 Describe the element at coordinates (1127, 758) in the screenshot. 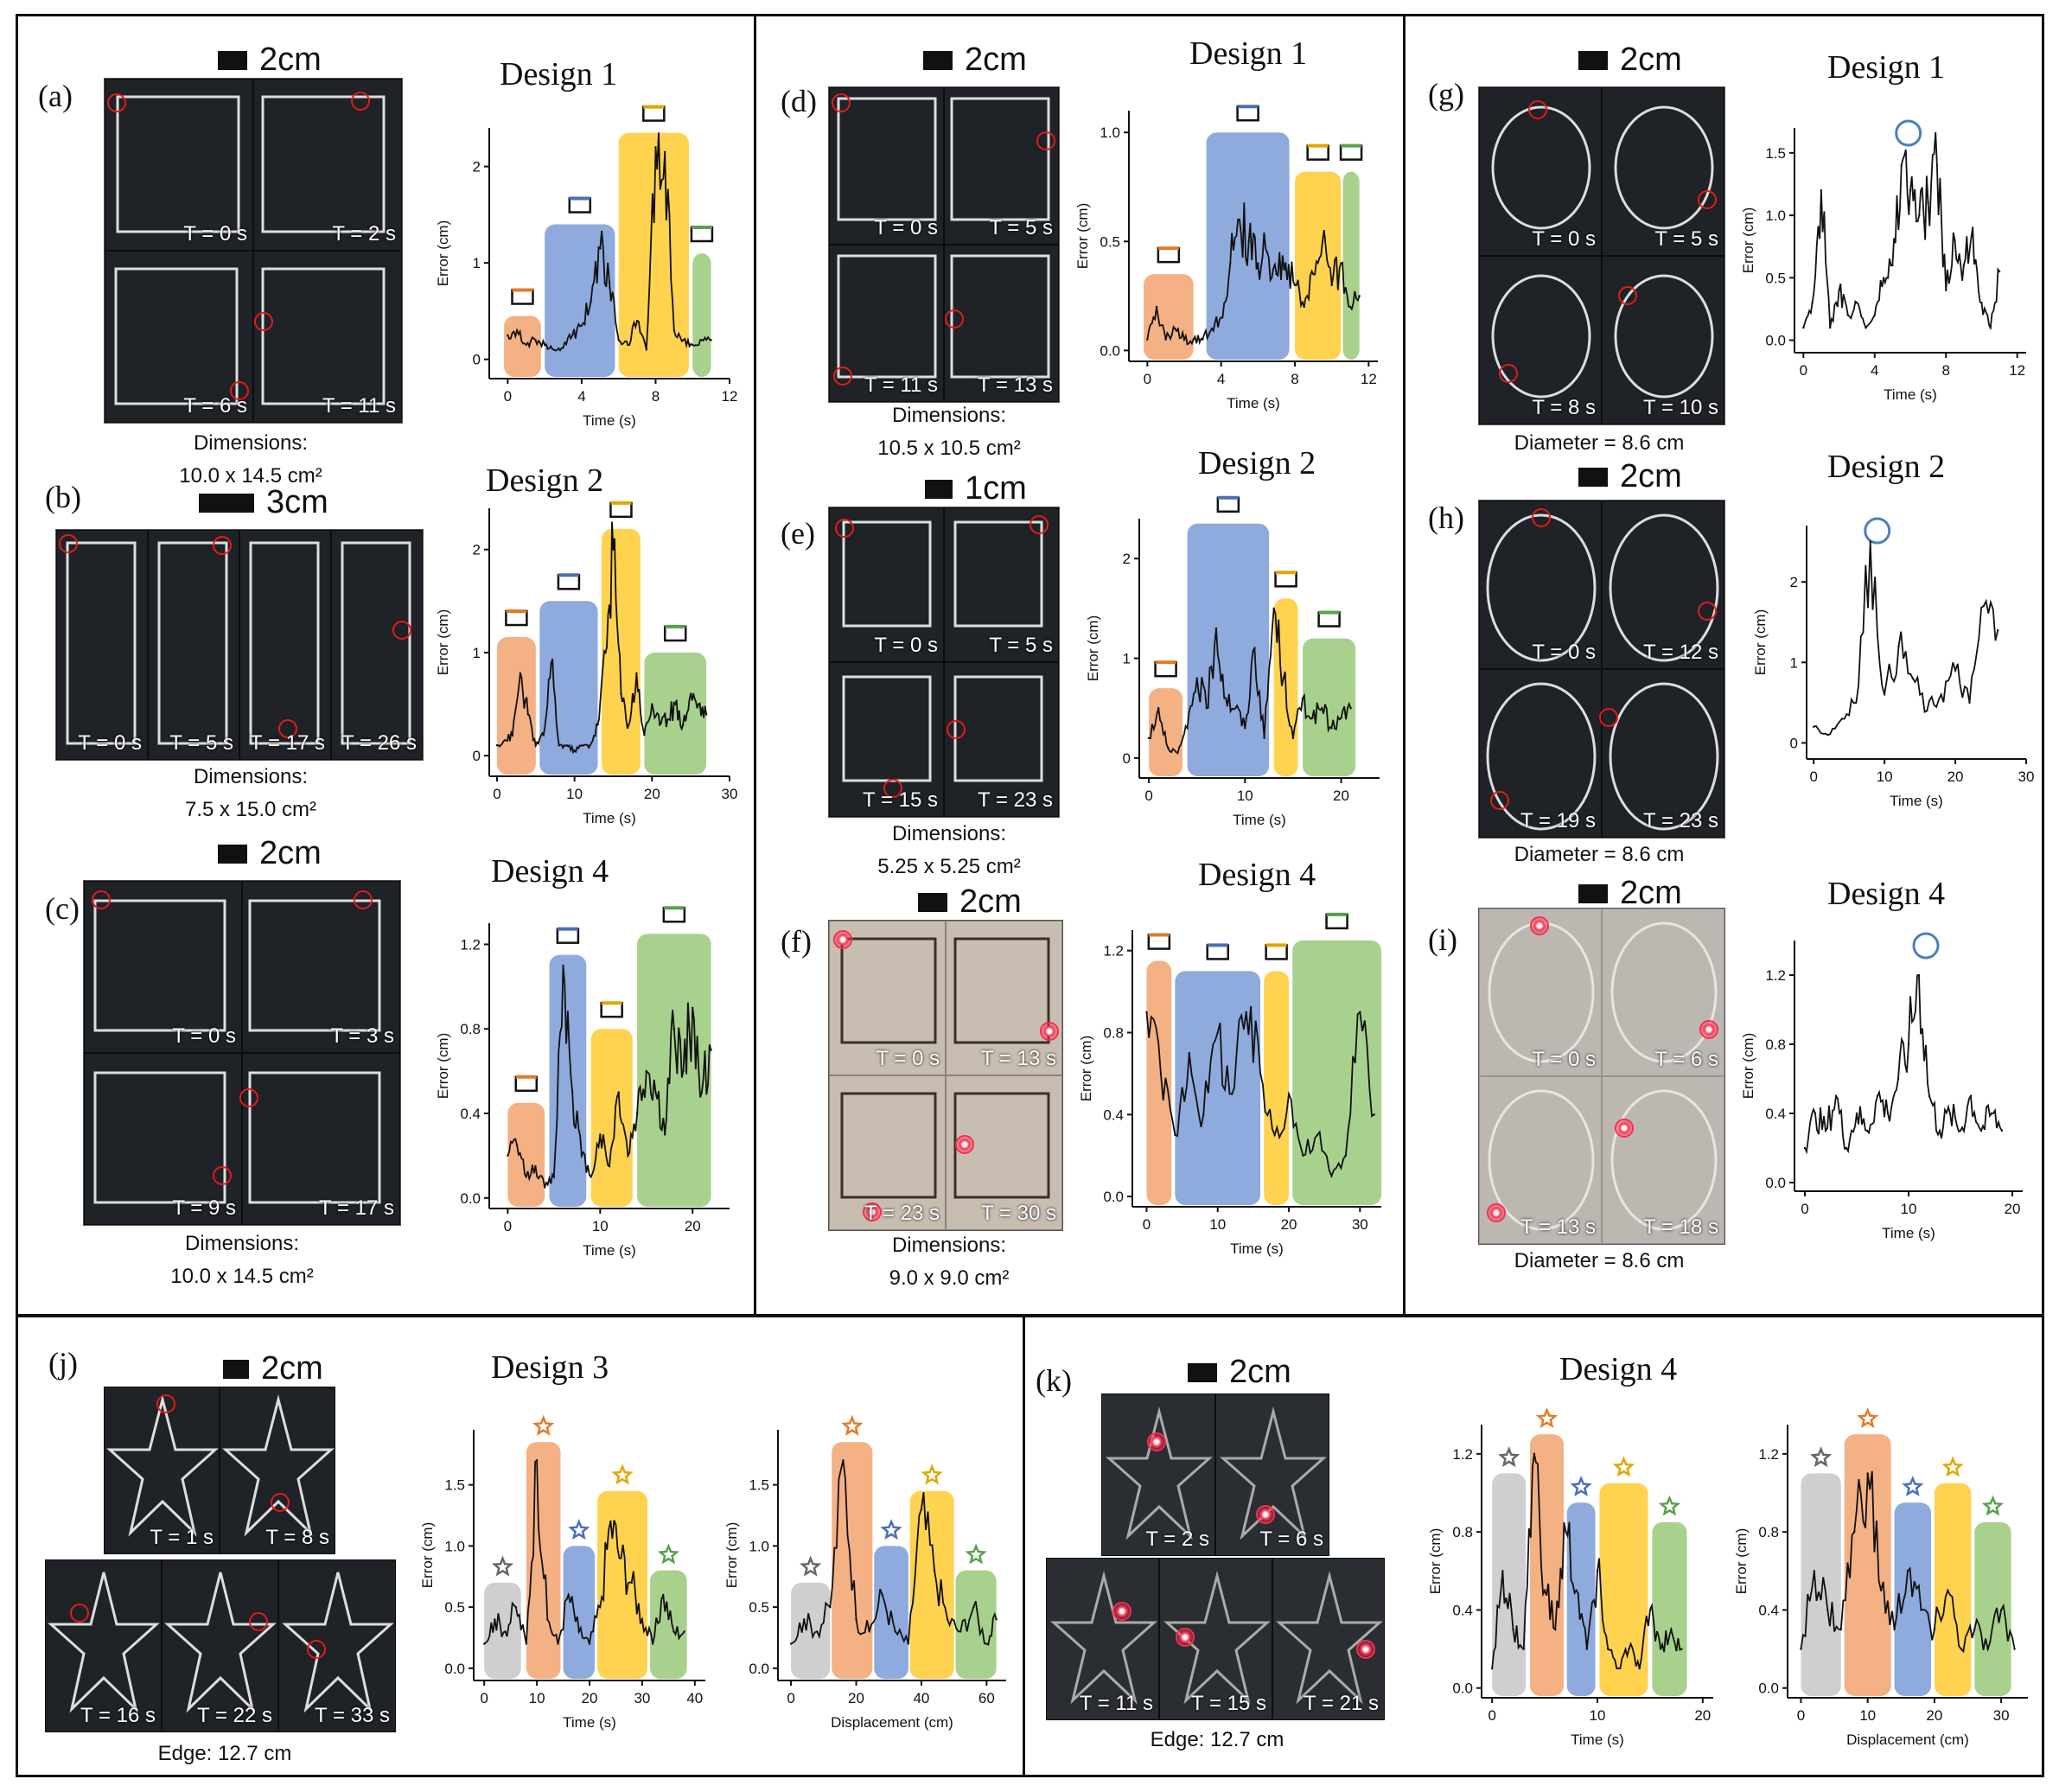

I see `y-tick-label: 0` at that location.